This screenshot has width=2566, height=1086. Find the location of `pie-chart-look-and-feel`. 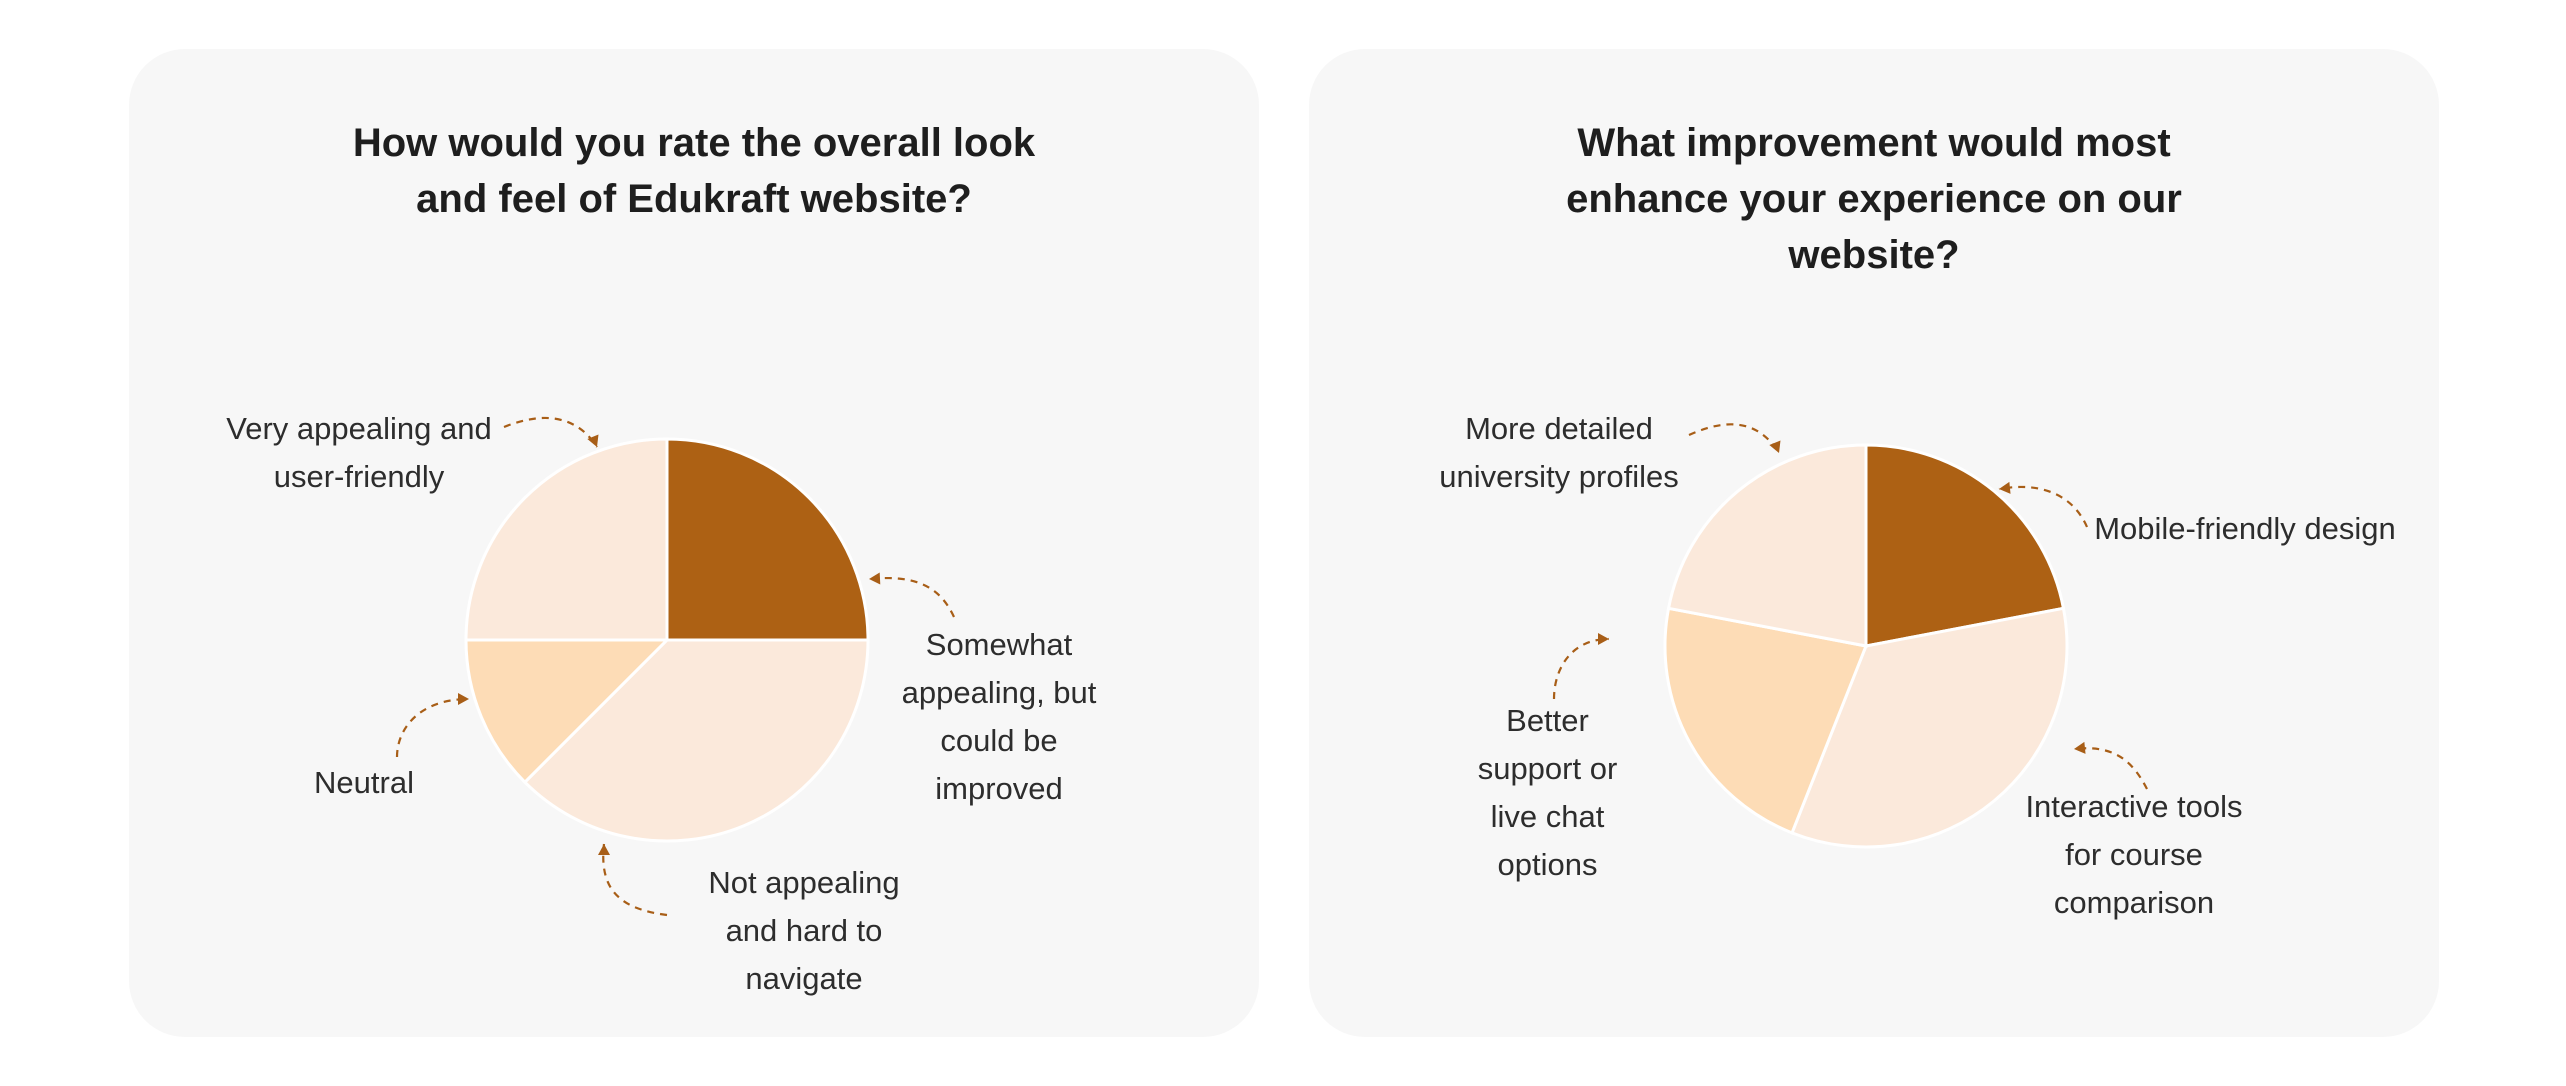

pie-chart-look-and-feel is located at coordinates (675, 666).